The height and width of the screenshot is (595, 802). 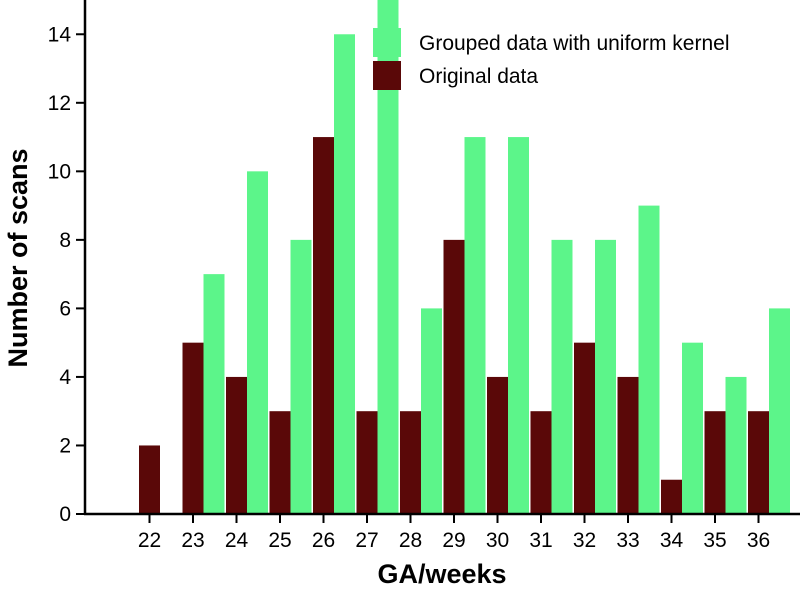 What do you see at coordinates (67, 263) in the screenshot?
I see `y-axis: 0 2 4 6 8 10 12 14` at bounding box center [67, 263].